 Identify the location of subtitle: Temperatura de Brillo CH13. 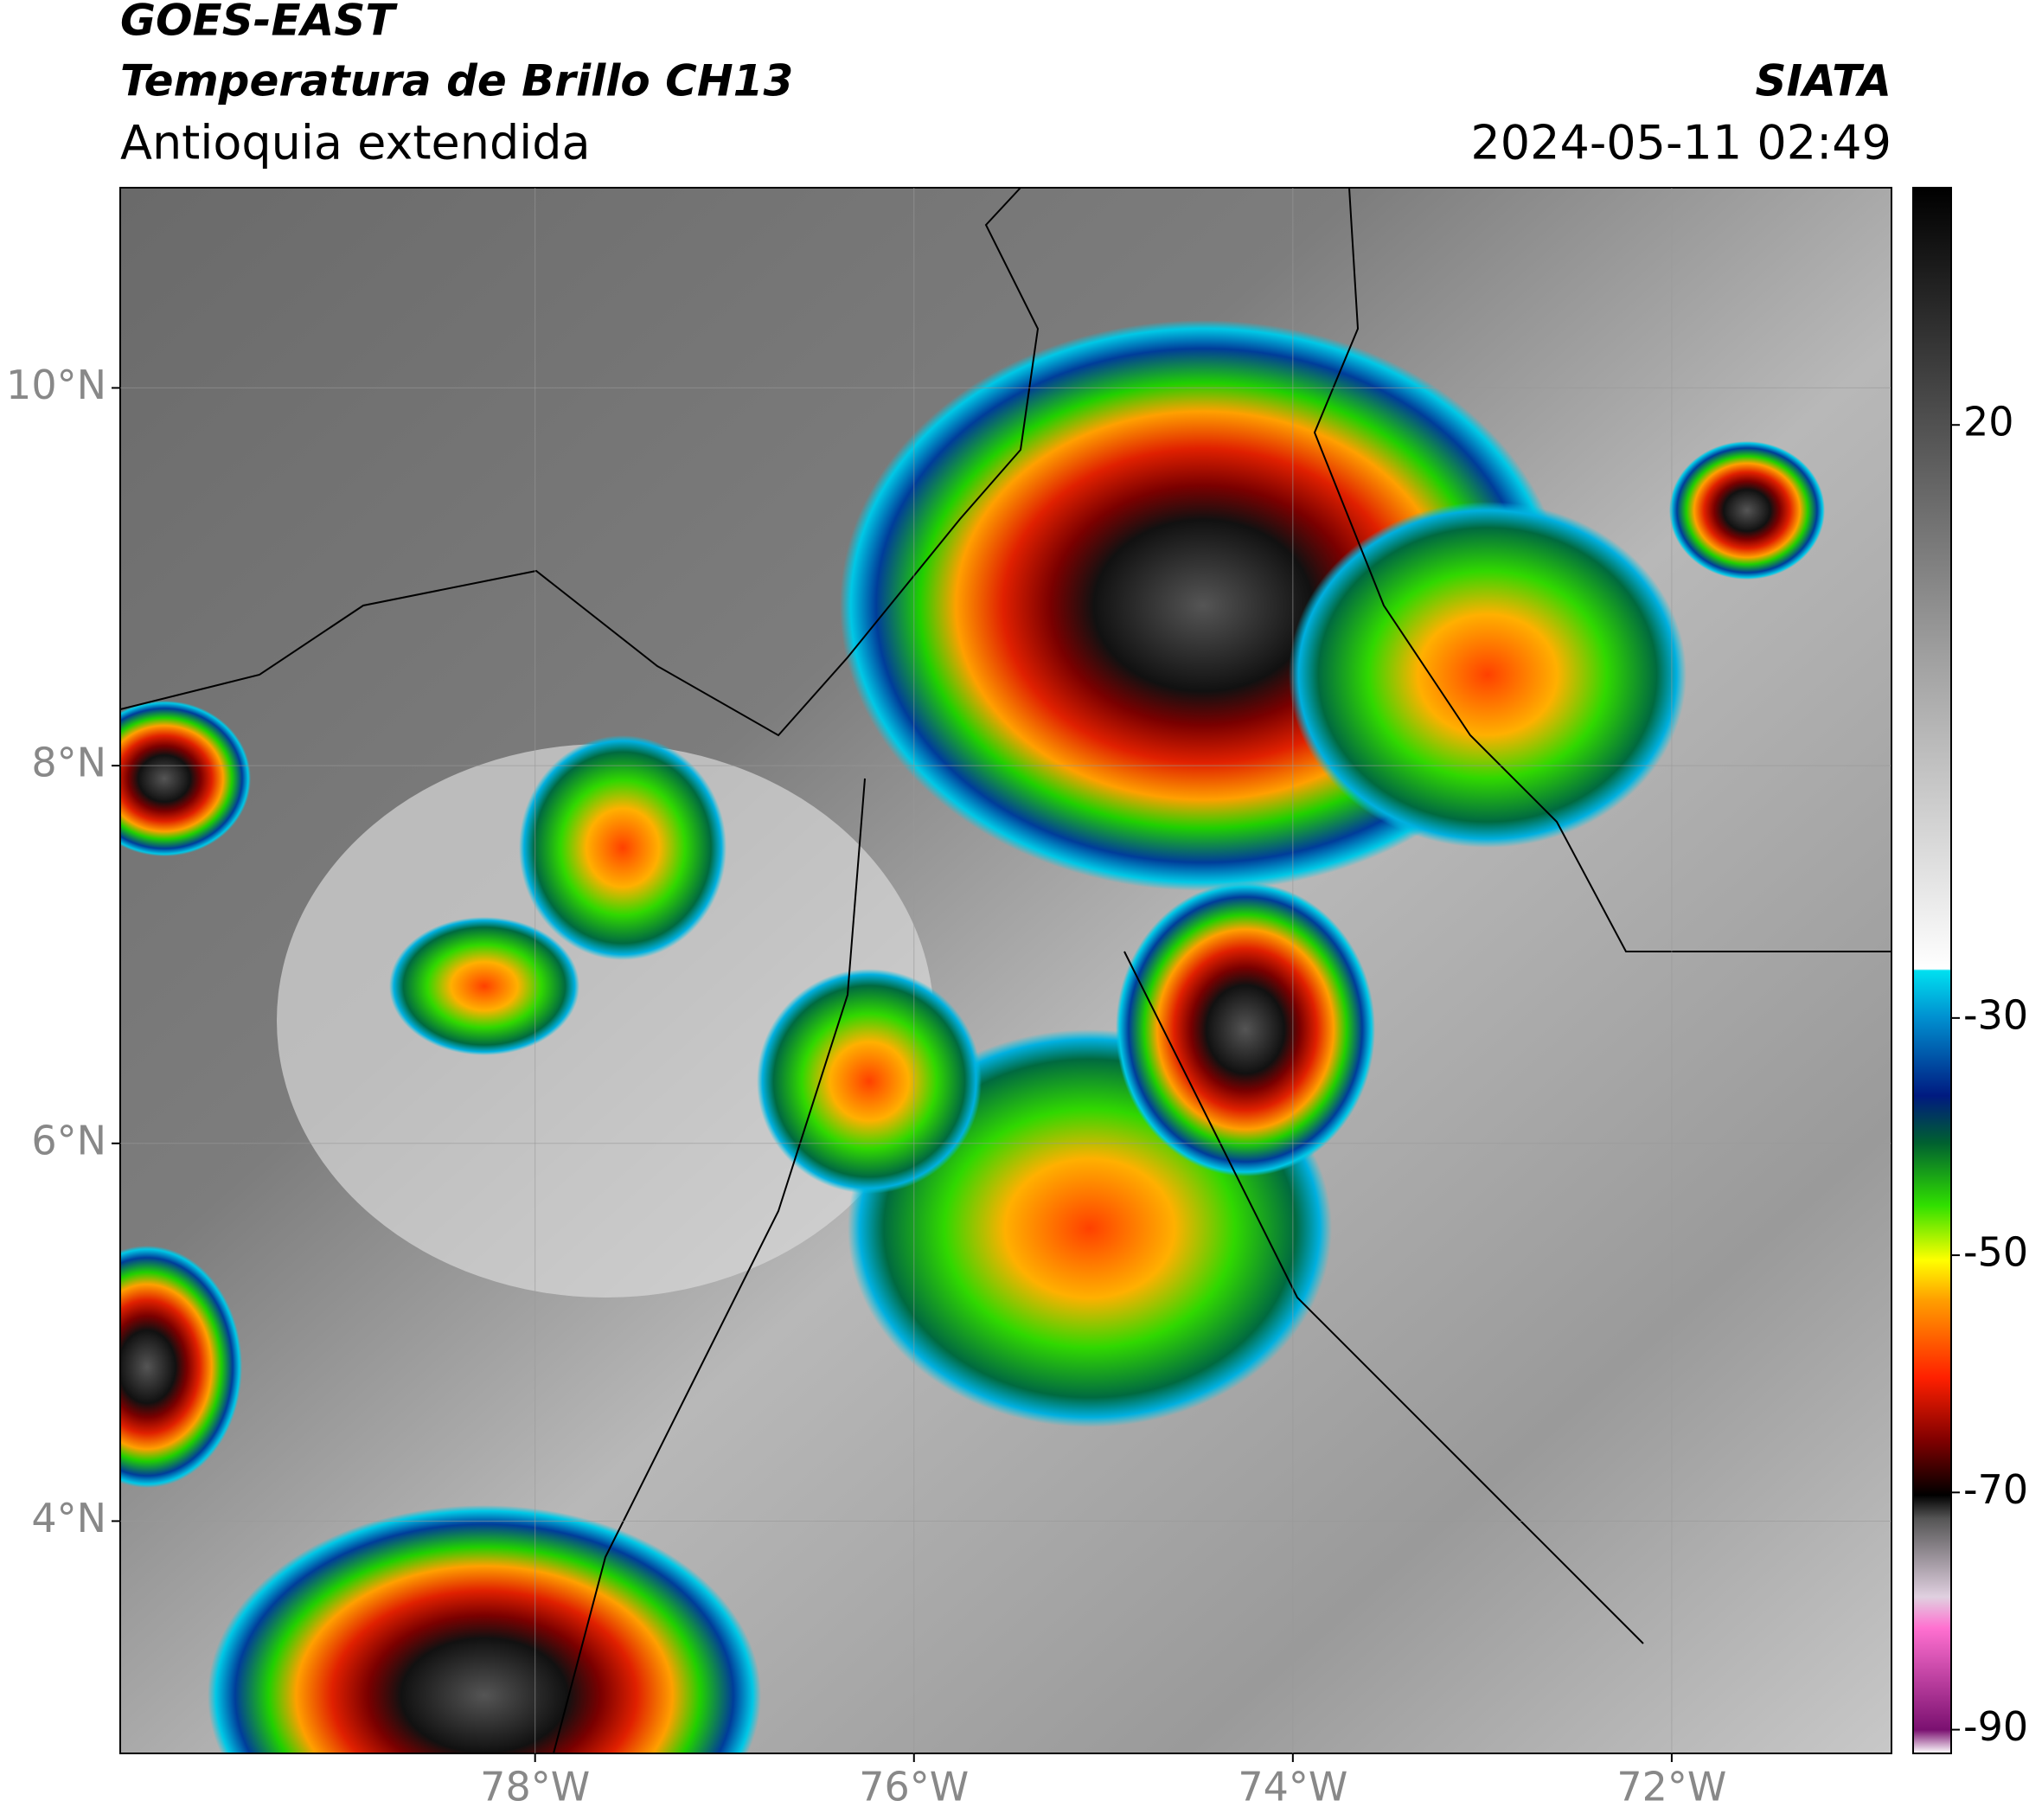
(456, 81).